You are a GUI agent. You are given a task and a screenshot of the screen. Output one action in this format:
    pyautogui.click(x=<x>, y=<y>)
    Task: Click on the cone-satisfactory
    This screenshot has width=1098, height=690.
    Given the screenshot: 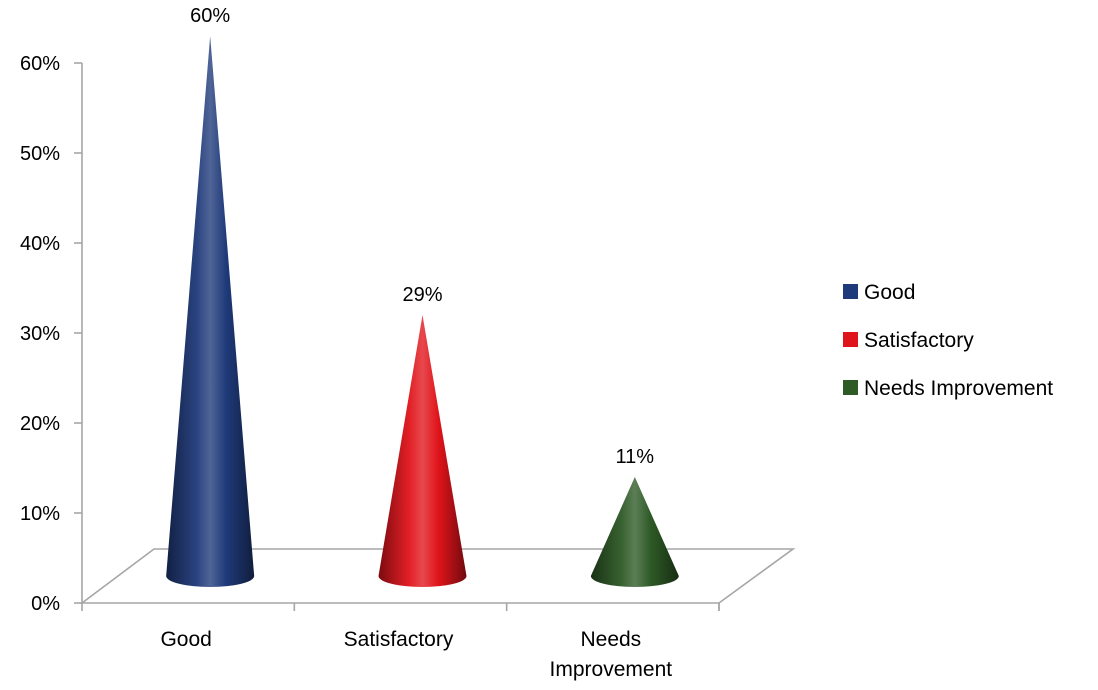 What is the action you would take?
    pyautogui.click(x=422, y=451)
    